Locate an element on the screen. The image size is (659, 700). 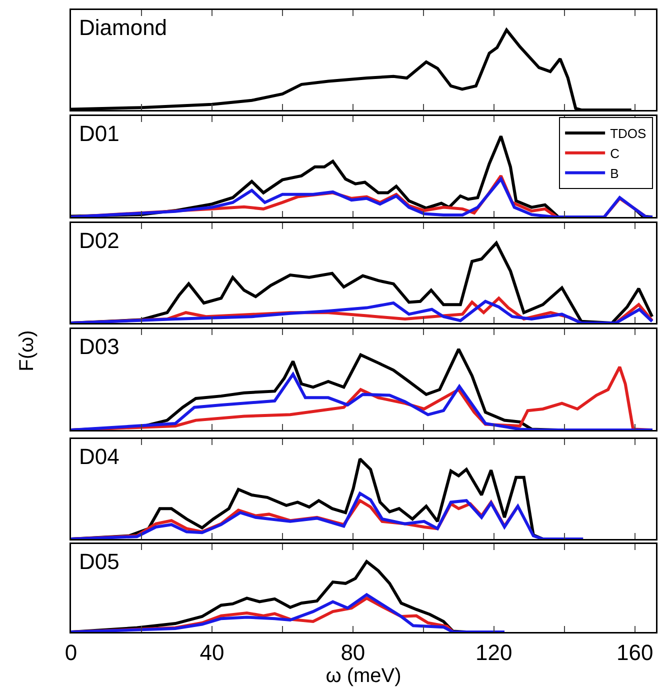
legend-label: C is located at coordinates (615, 153).